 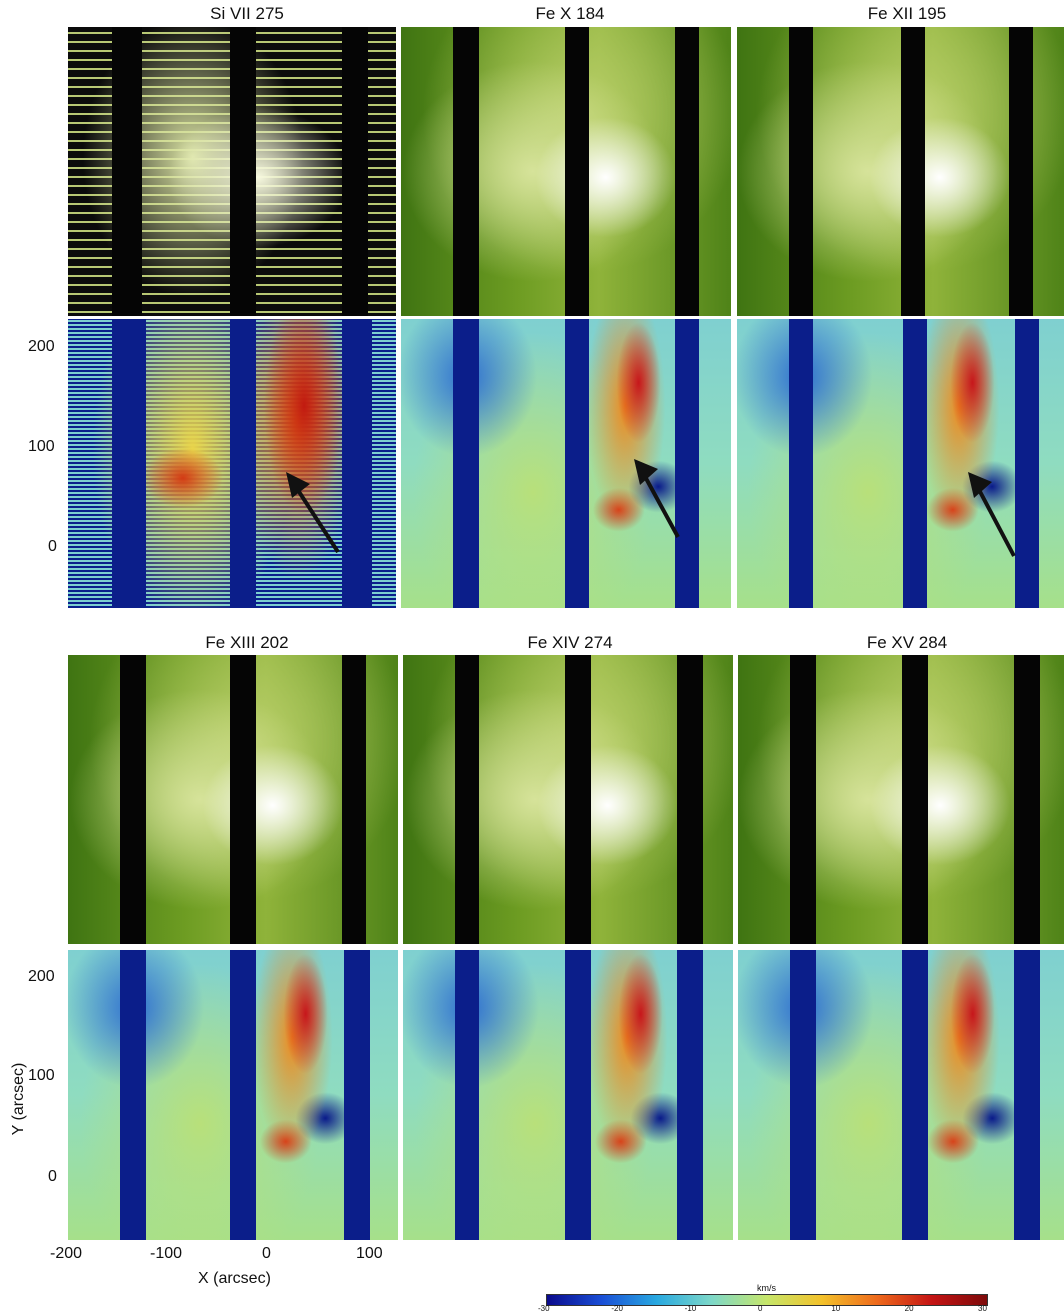 What do you see at coordinates (907, 13) in the screenshot?
I see `panel-title-fe-xii-195: Fe XII 195` at bounding box center [907, 13].